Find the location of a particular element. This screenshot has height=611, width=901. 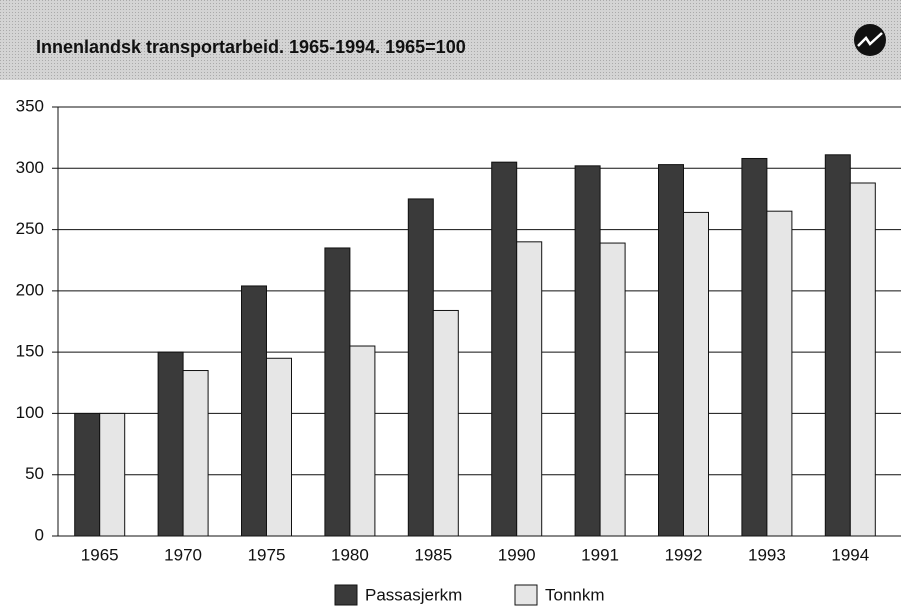

y-tick-label: 100 is located at coordinates (30, 412).